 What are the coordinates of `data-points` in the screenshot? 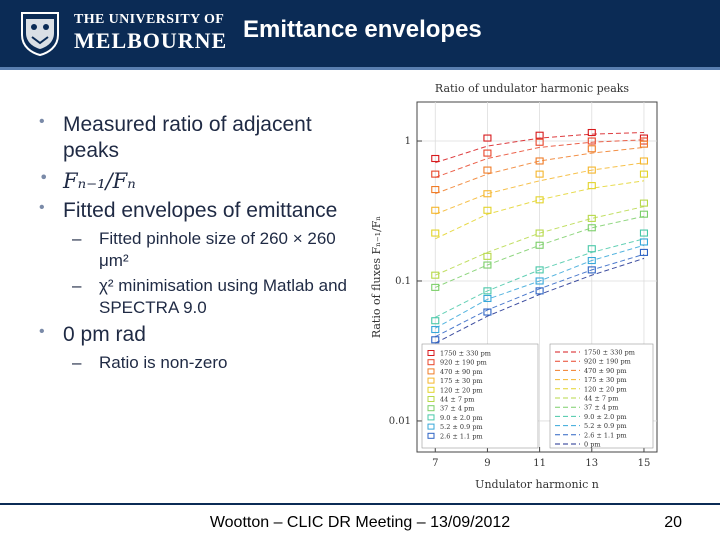 It's located at (540, 236).